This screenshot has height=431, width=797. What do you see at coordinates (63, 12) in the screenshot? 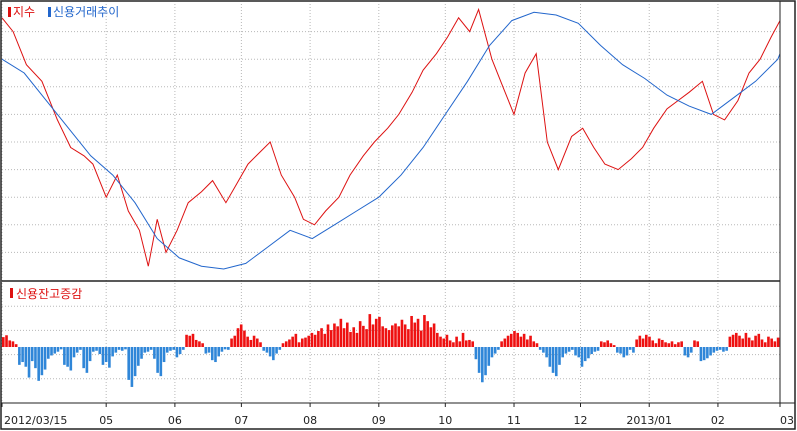
I see `top-legend: 지수 신용거래추이` at bounding box center [63, 12].